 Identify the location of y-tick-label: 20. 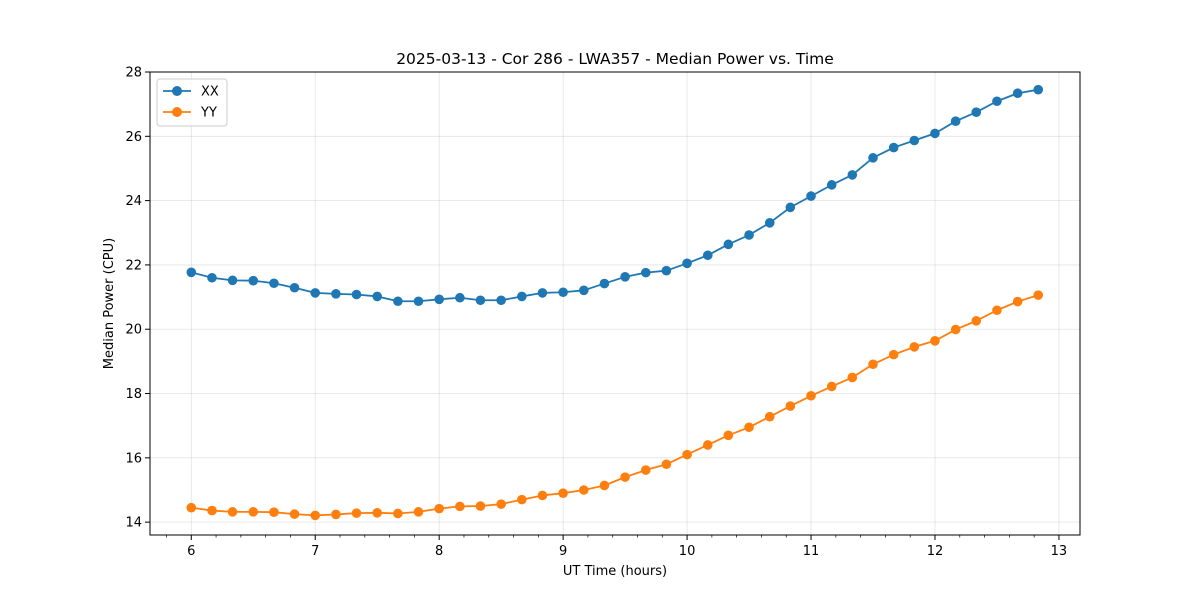
(133, 330).